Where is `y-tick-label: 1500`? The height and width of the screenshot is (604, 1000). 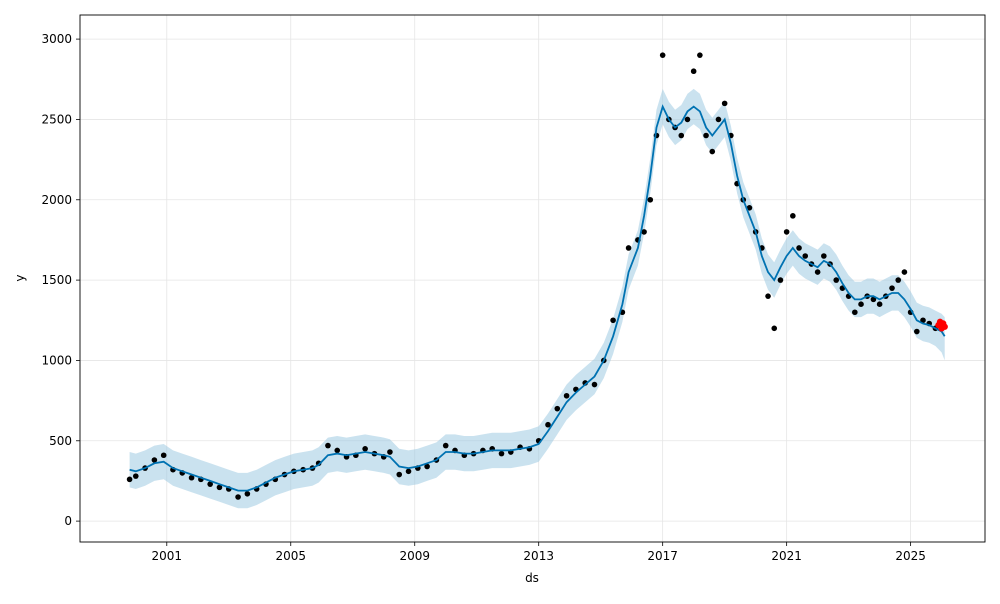
y-tick-label: 1500 is located at coordinates (56, 280).